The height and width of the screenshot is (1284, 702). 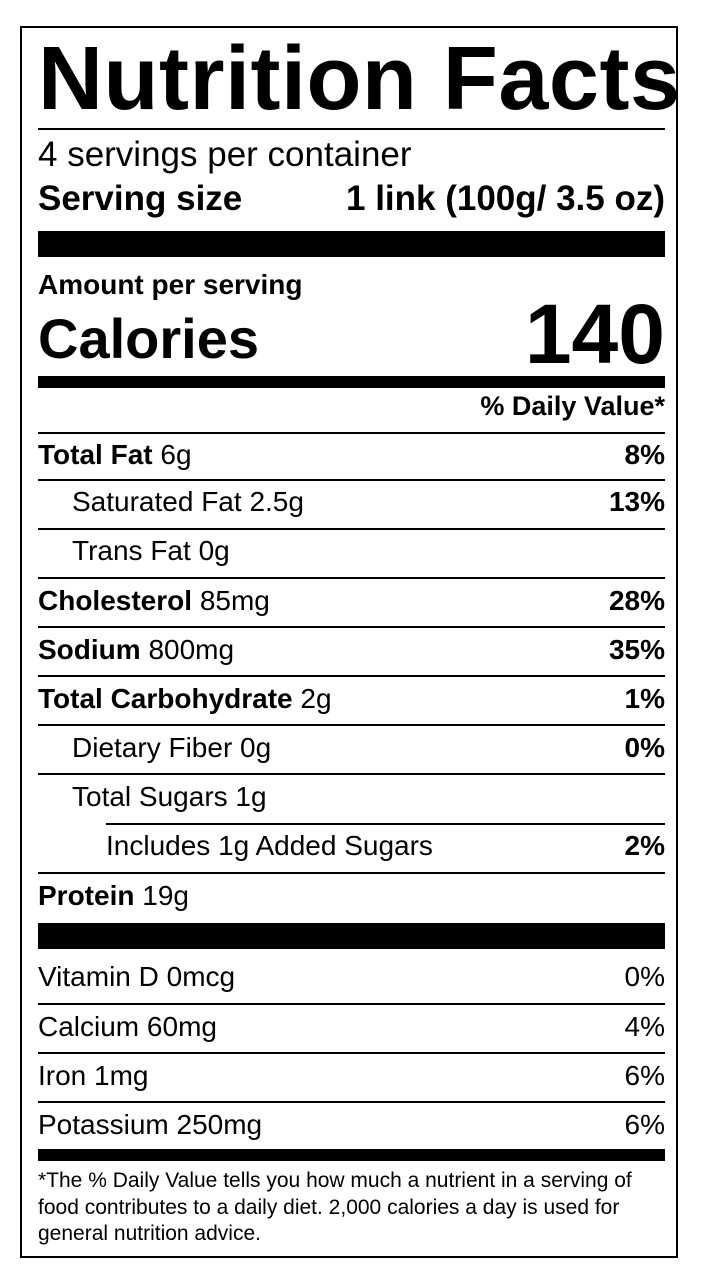 What do you see at coordinates (636, 649) in the screenshot?
I see `nutrient-dv: 35%` at bounding box center [636, 649].